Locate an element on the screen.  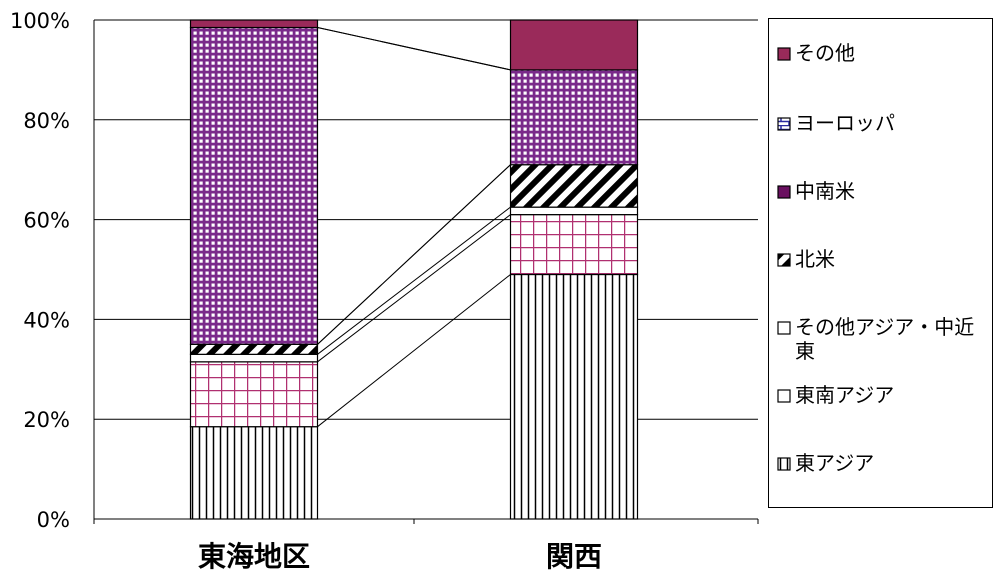
legend-item: 北米 is located at coordinates (806, 259).